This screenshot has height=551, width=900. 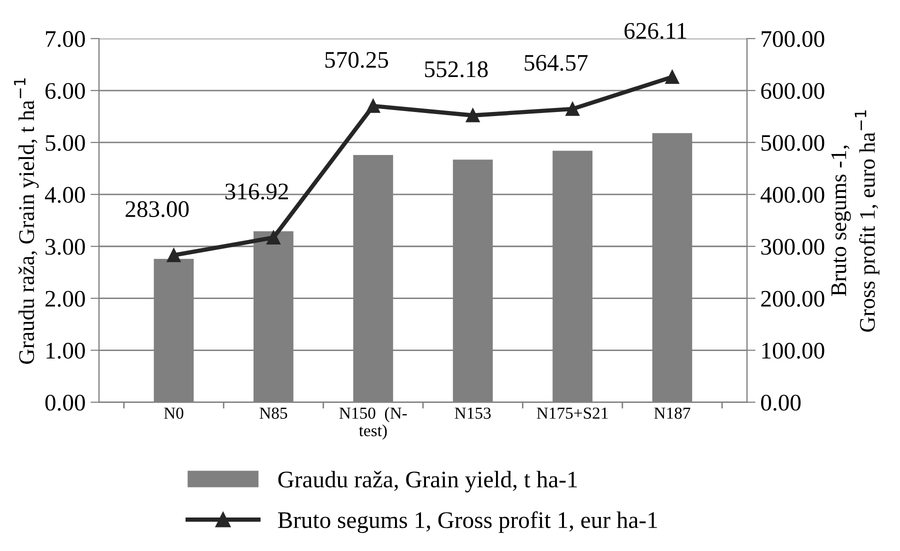 What do you see at coordinates (65, 142) in the screenshot?
I see `y-tick-label: 5.00` at bounding box center [65, 142].